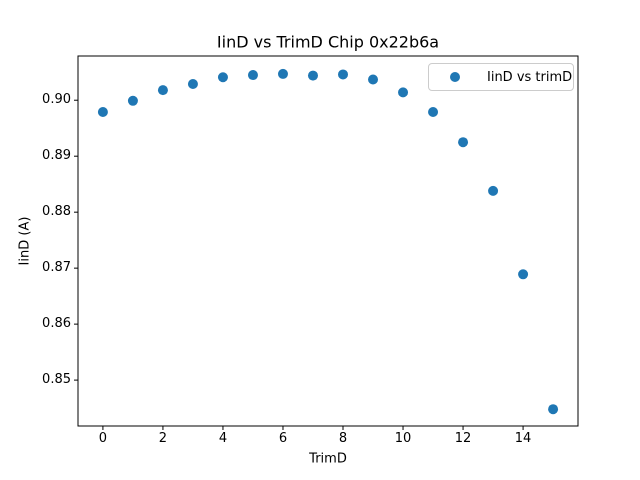 This screenshot has height=480, width=640. What do you see at coordinates (223, 438) in the screenshot?
I see `x-tick-label: 4` at bounding box center [223, 438].